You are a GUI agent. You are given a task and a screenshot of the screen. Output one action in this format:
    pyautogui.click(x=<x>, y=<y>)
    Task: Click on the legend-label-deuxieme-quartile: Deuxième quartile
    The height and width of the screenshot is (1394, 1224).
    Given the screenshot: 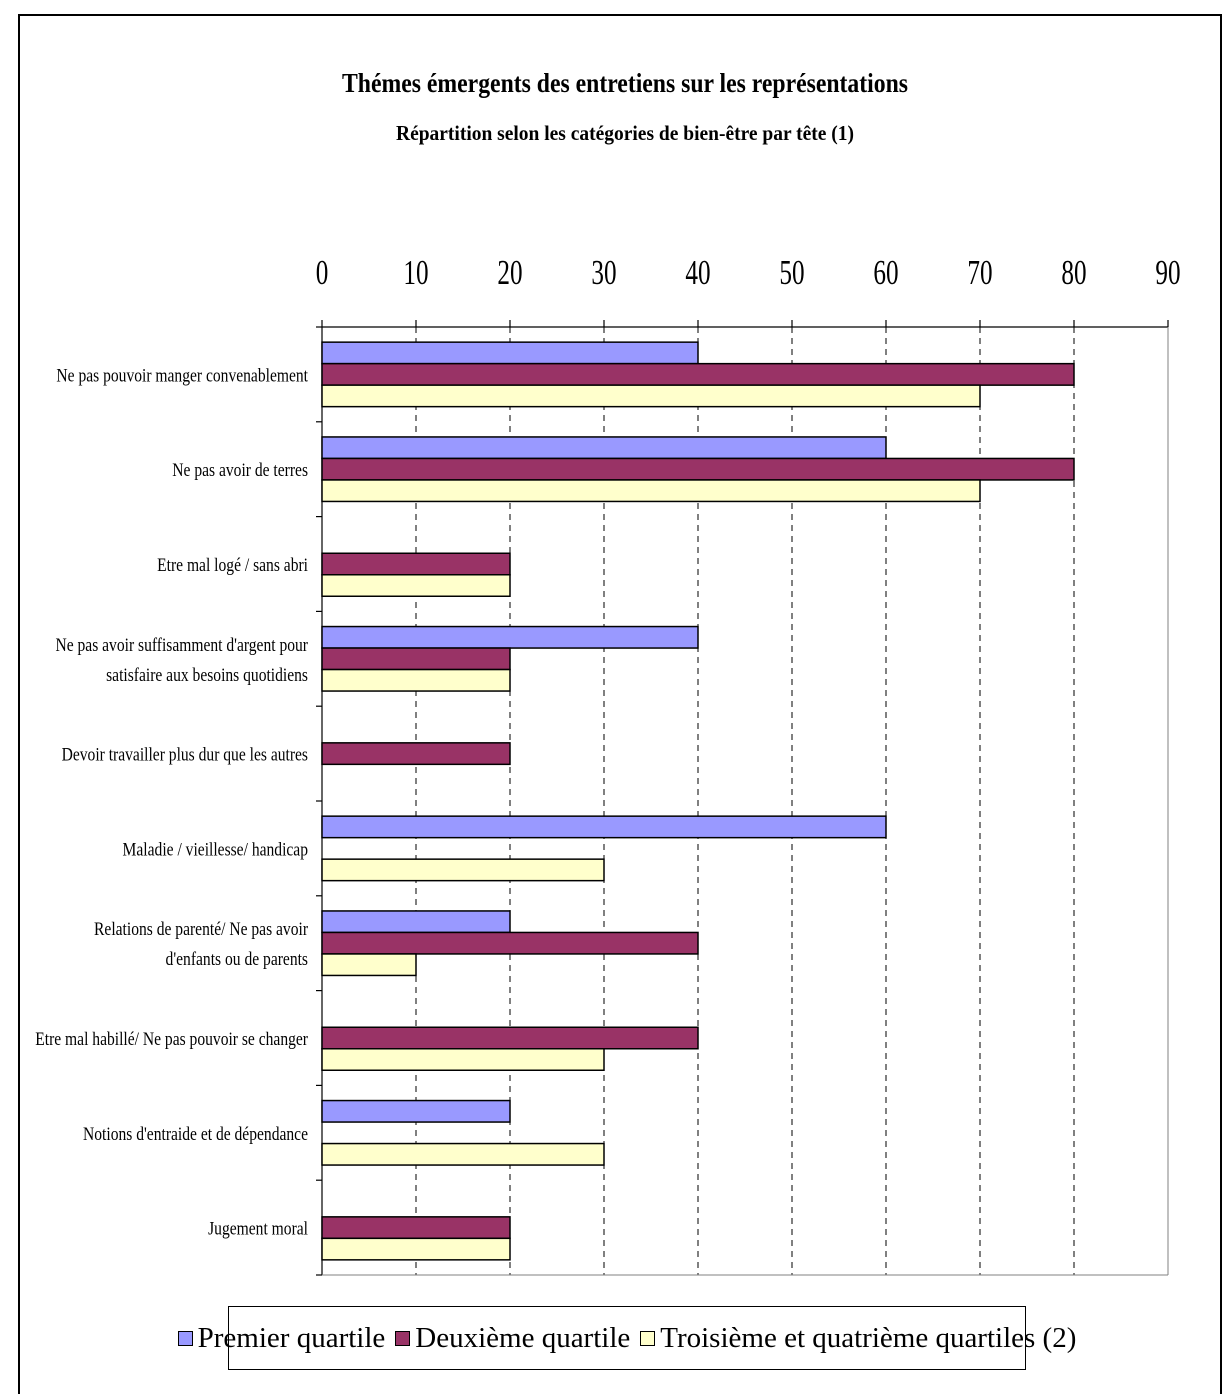 What is the action you would take?
    pyautogui.click(x=523, y=1337)
    